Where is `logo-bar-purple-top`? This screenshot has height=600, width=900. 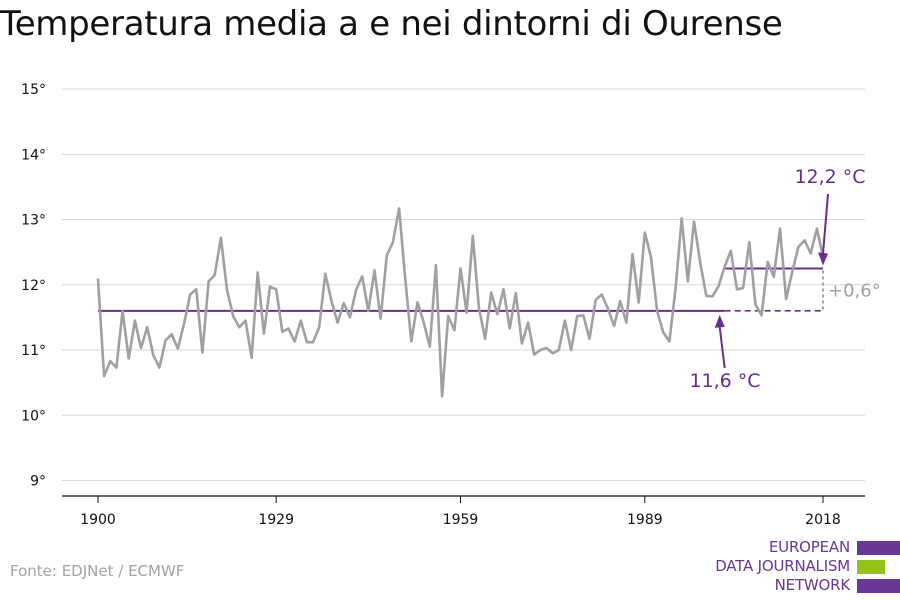
logo-bar-purple-top is located at coordinates (878, 548).